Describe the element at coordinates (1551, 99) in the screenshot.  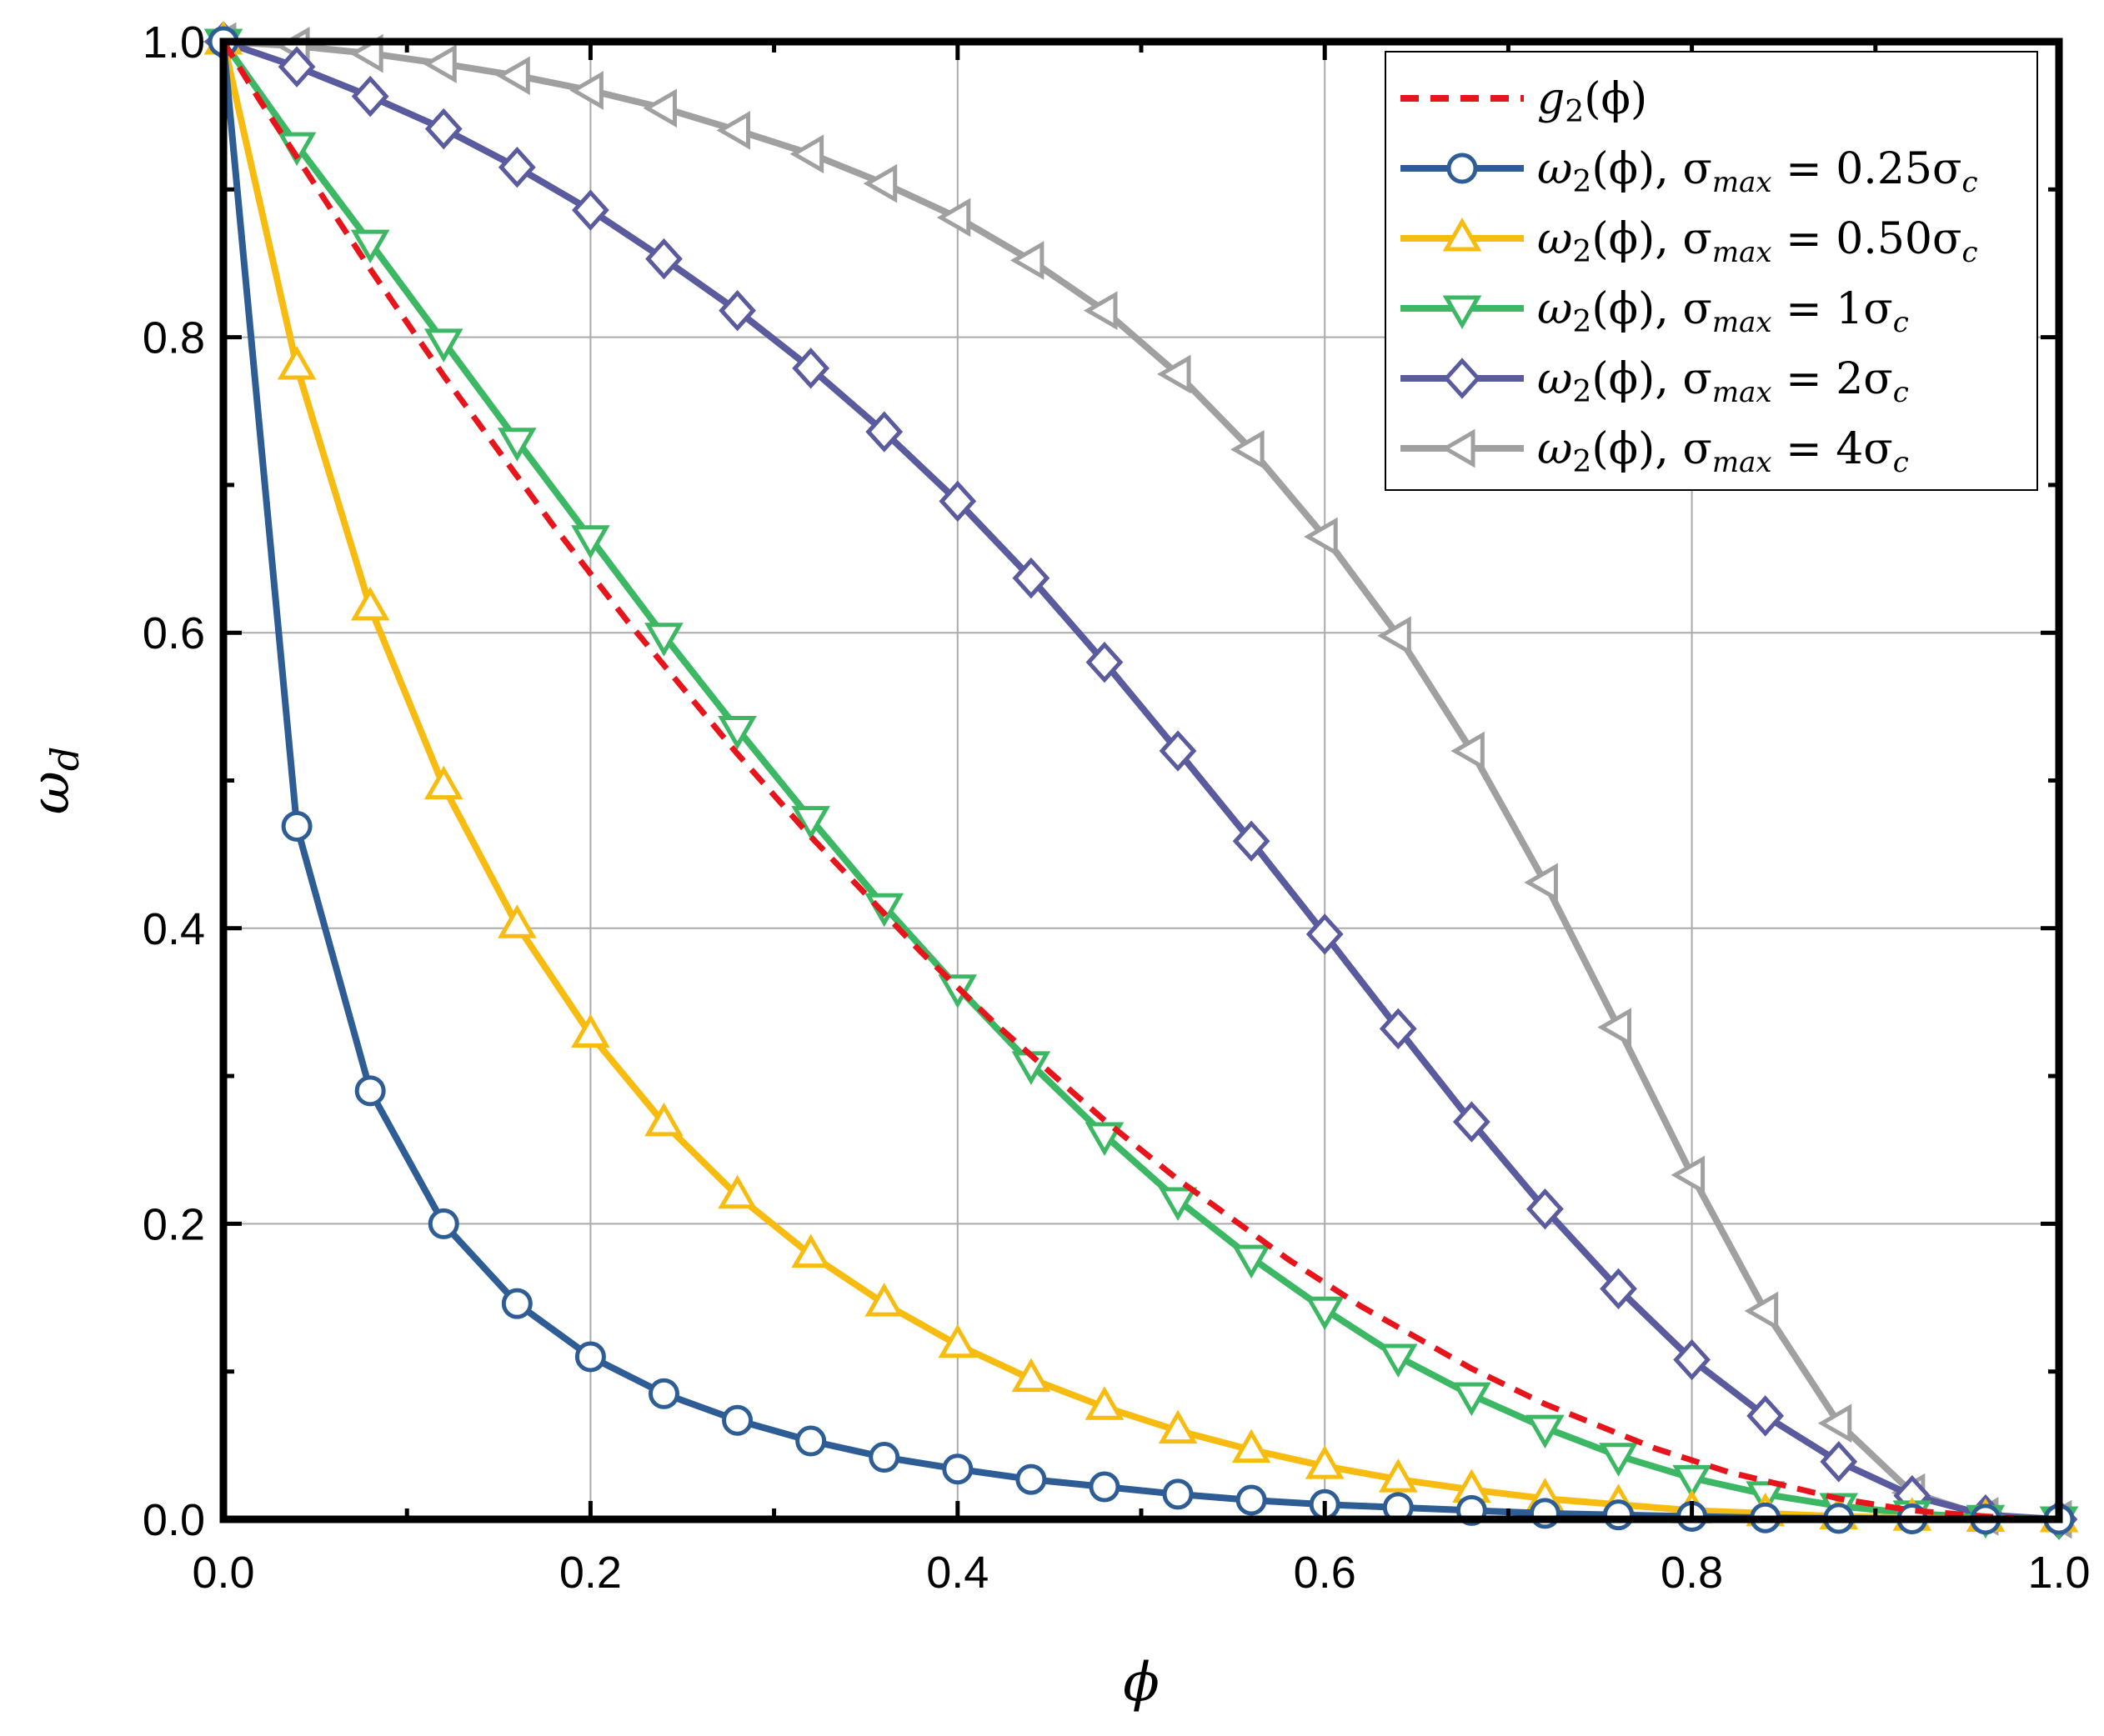
I see `legend-label-main: g` at that location.